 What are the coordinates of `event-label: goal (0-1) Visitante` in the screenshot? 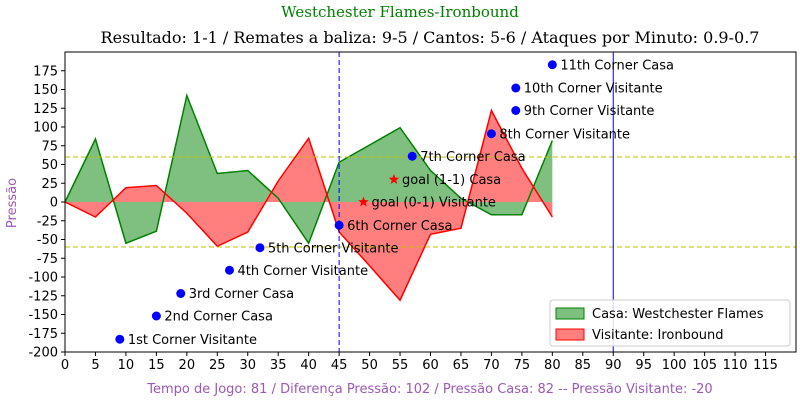 It's located at (433, 203).